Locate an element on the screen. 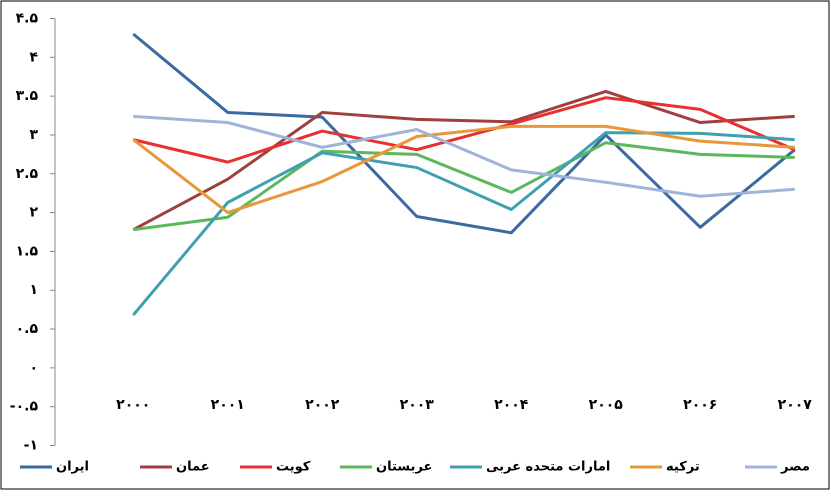  y-tick-label: ۳.۵ is located at coordinates (27, 96).